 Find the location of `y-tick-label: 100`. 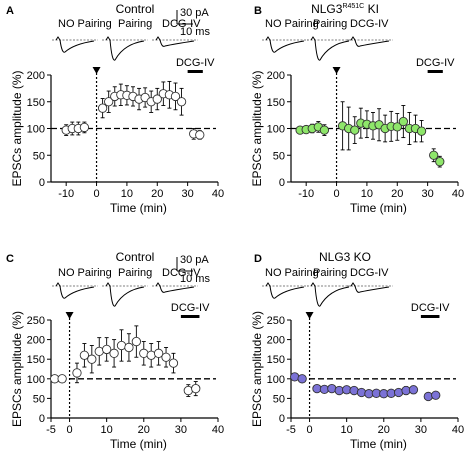

y-tick-label: 100 is located at coordinates (36, 130).